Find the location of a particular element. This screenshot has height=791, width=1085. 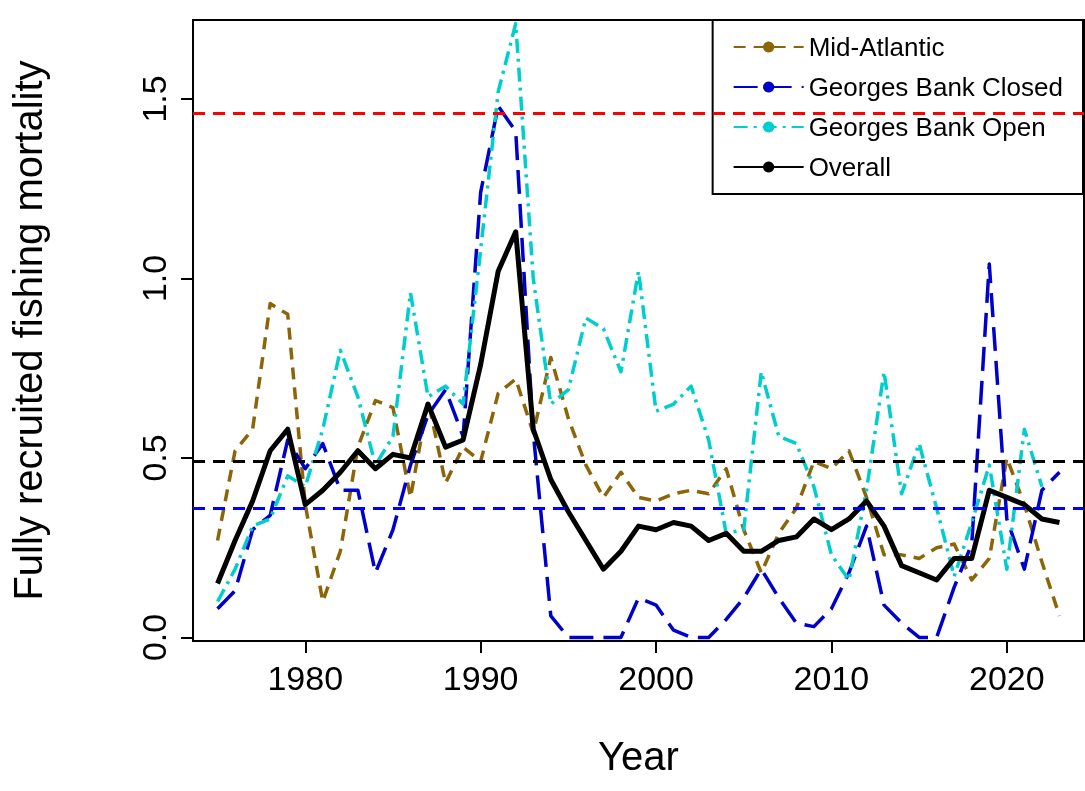

legend-label: Georges Bank Open is located at coordinates (927, 127).